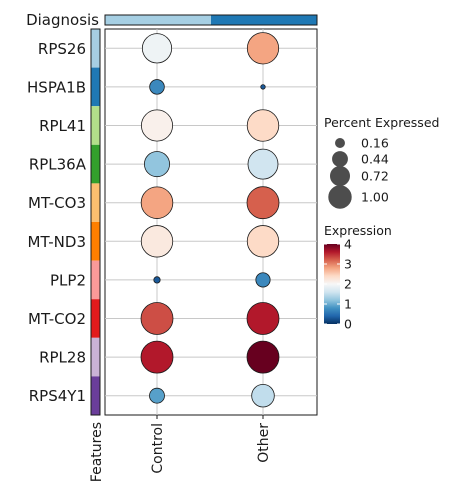  I want to click on x-tick-label-other: Other, so click(264, 443).